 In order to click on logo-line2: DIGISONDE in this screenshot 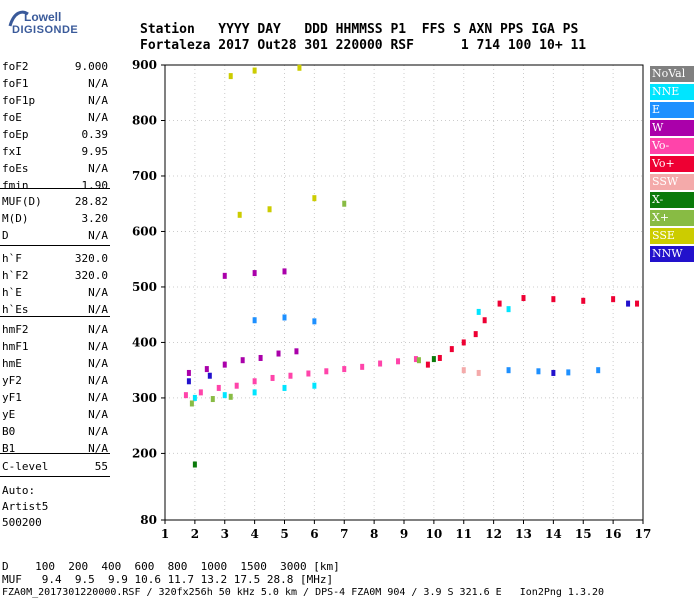, I will do `click(45, 30)`.